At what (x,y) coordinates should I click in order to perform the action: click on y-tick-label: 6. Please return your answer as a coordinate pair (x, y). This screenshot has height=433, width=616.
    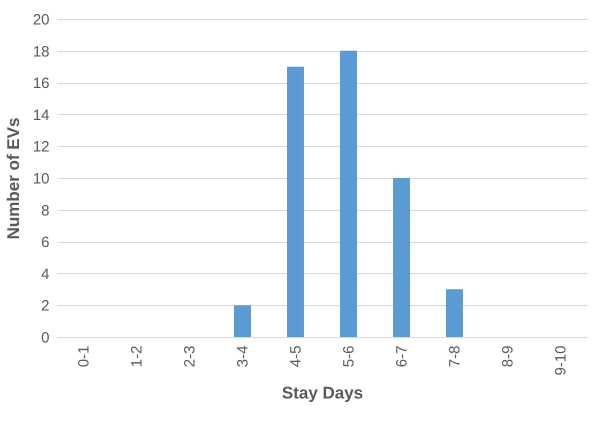
    Looking at the image, I should click on (45, 243).